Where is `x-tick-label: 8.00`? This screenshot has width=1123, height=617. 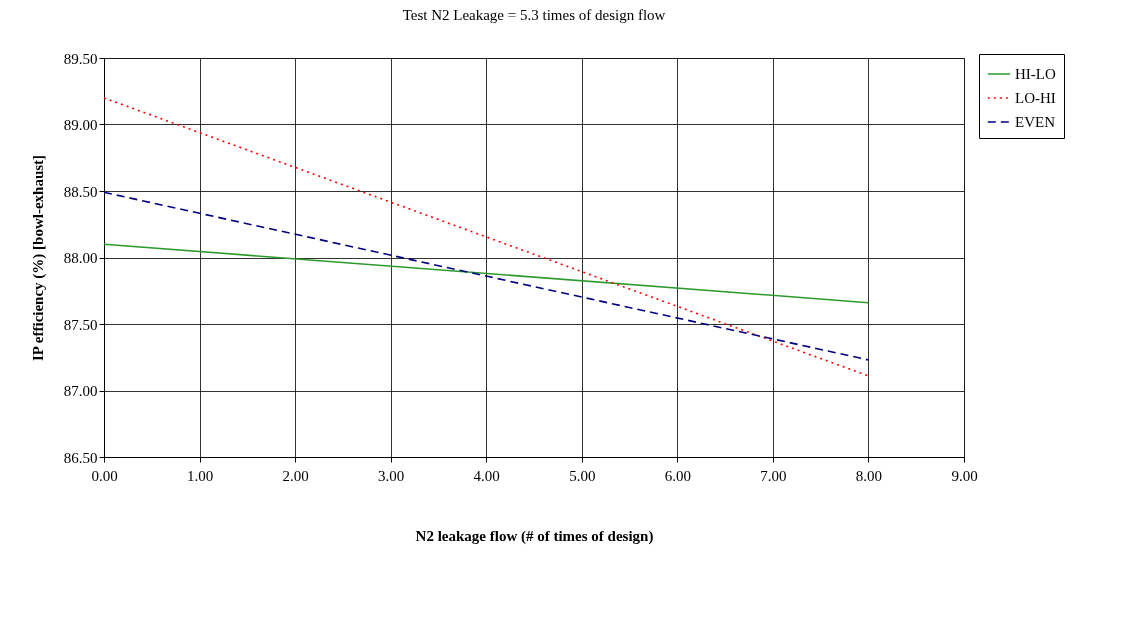 x-tick-label: 8.00 is located at coordinates (869, 475).